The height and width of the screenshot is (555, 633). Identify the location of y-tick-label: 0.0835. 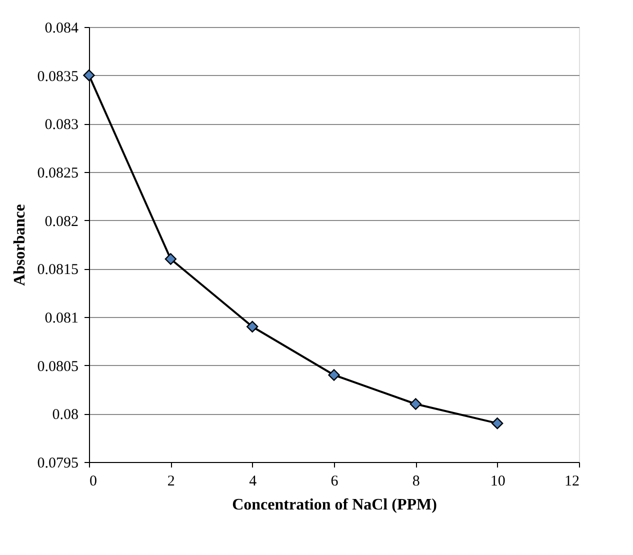
(57, 76).